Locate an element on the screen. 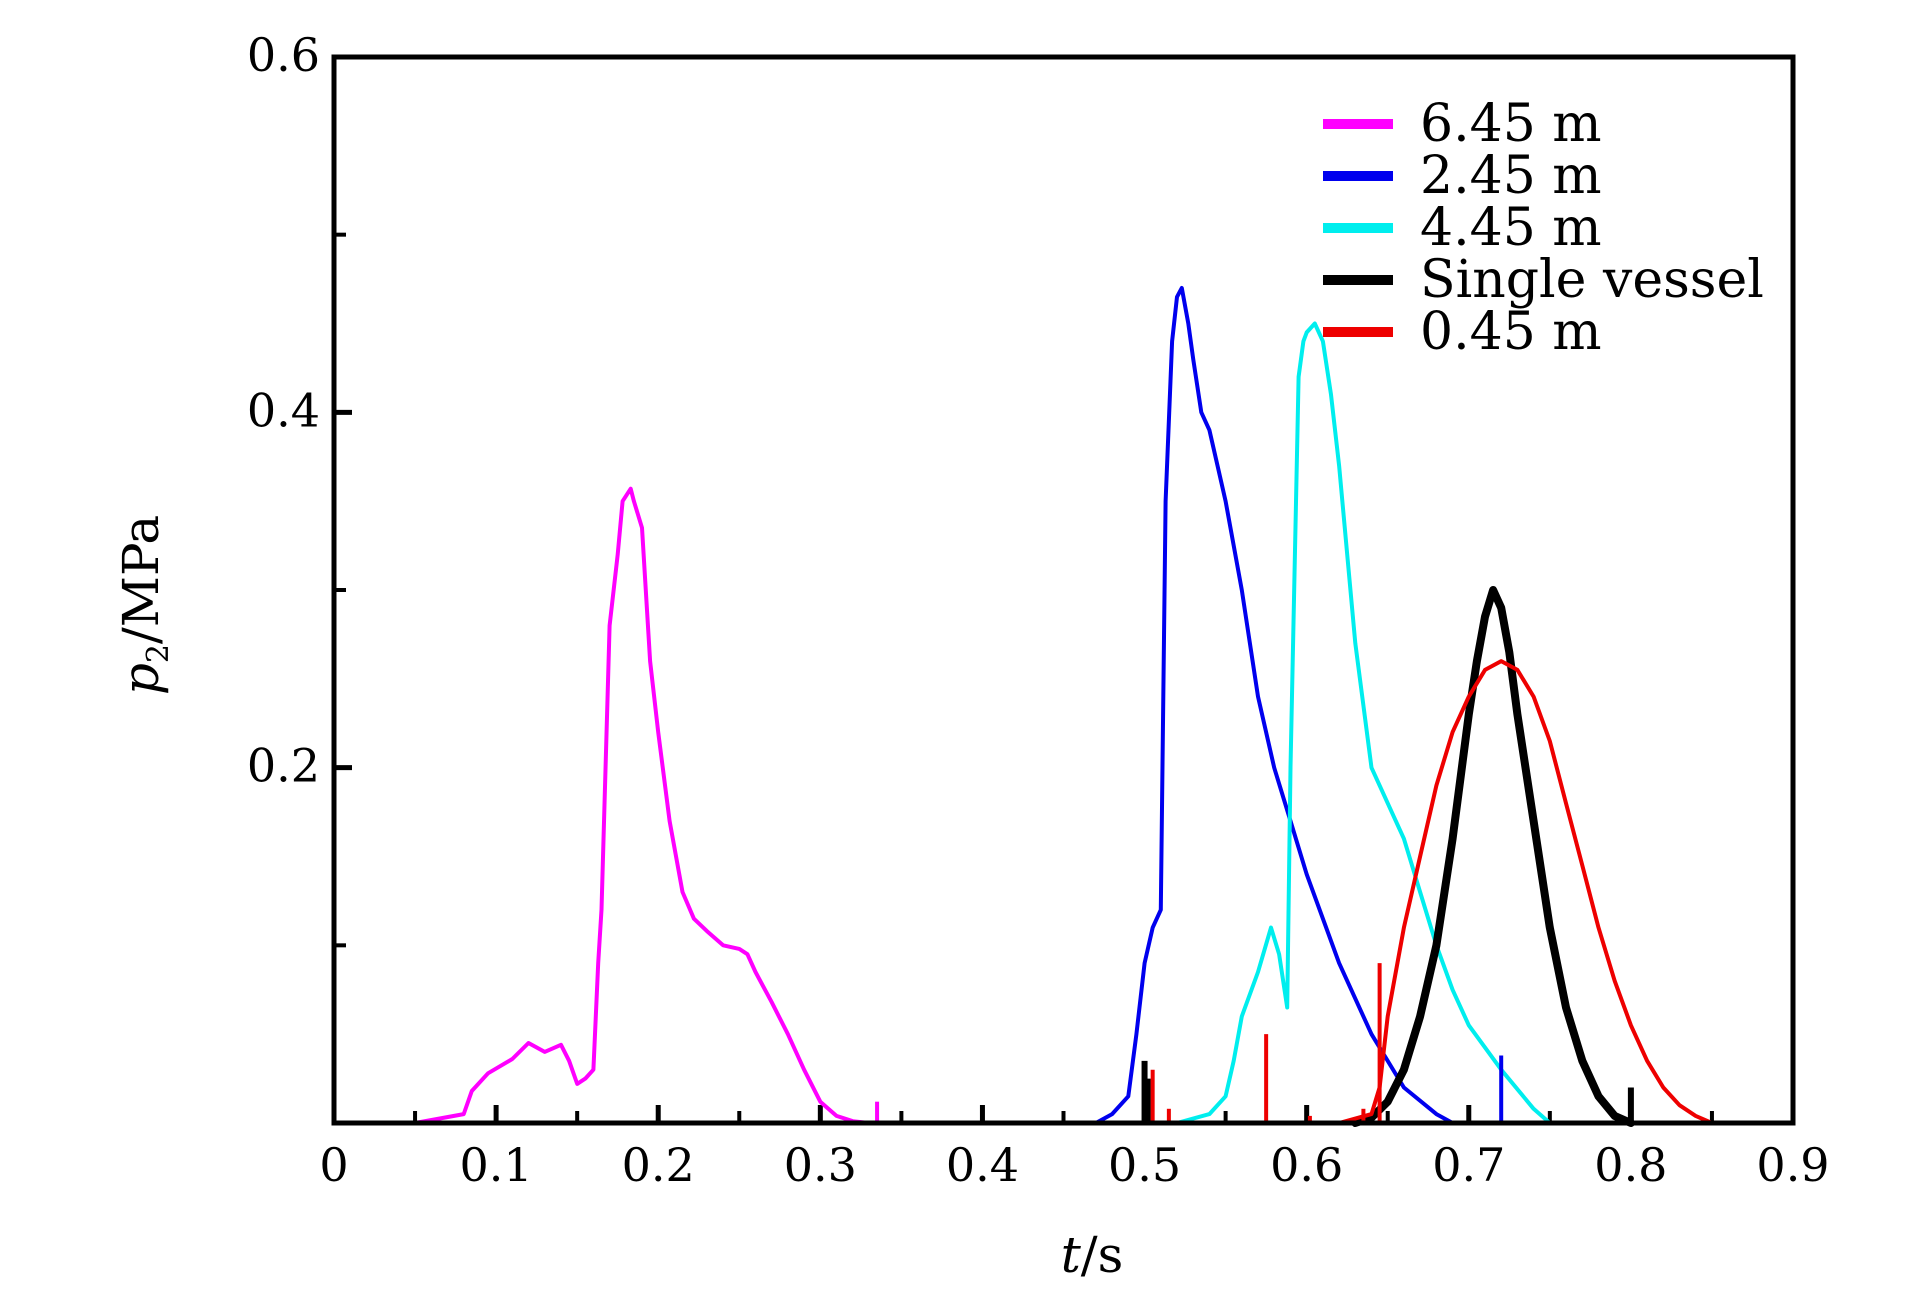  x-tick-label: 0 is located at coordinates (333, 1165).